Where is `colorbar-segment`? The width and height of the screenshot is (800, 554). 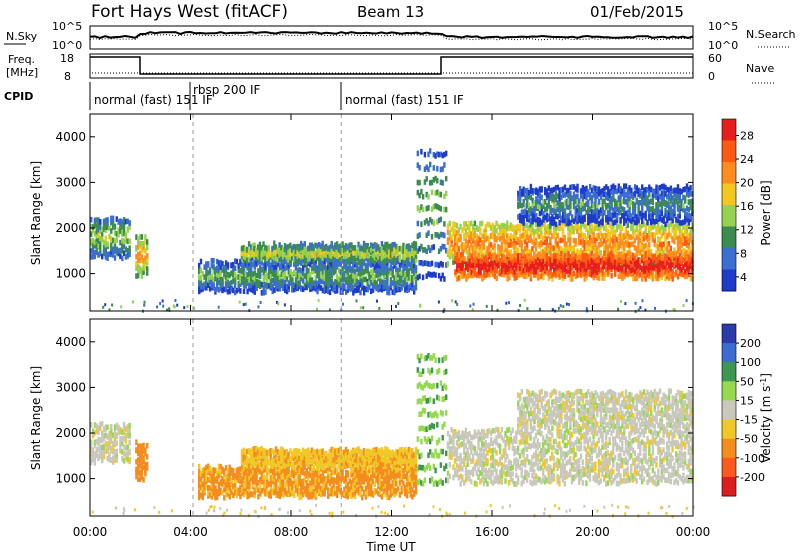 colorbar-segment is located at coordinates (729, 280).